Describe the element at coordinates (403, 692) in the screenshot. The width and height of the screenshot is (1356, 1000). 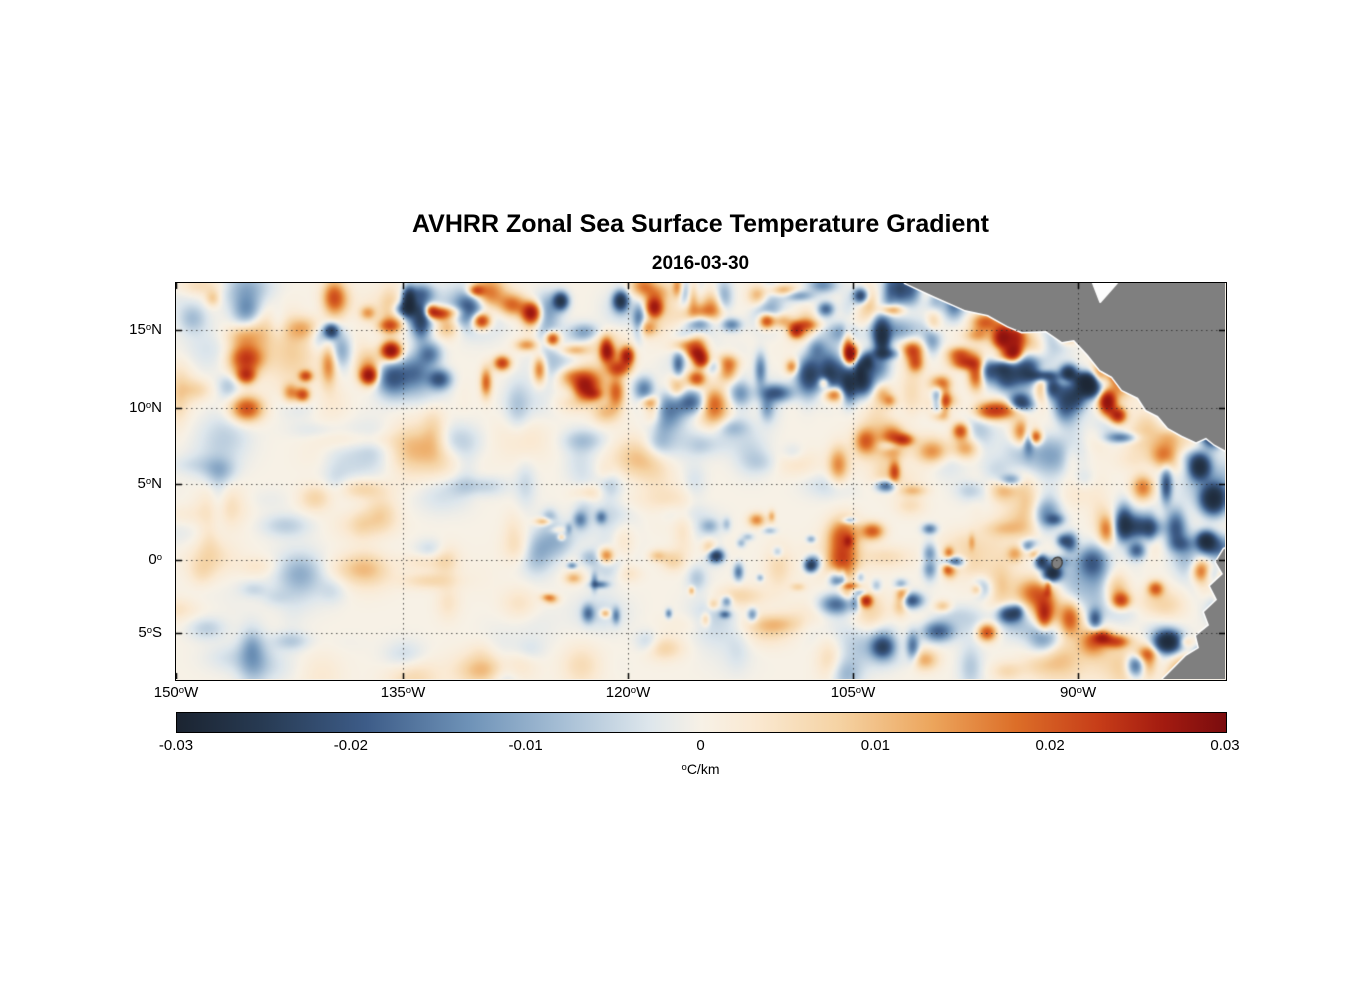
I see `x-tick-label: 135oW` at that location.